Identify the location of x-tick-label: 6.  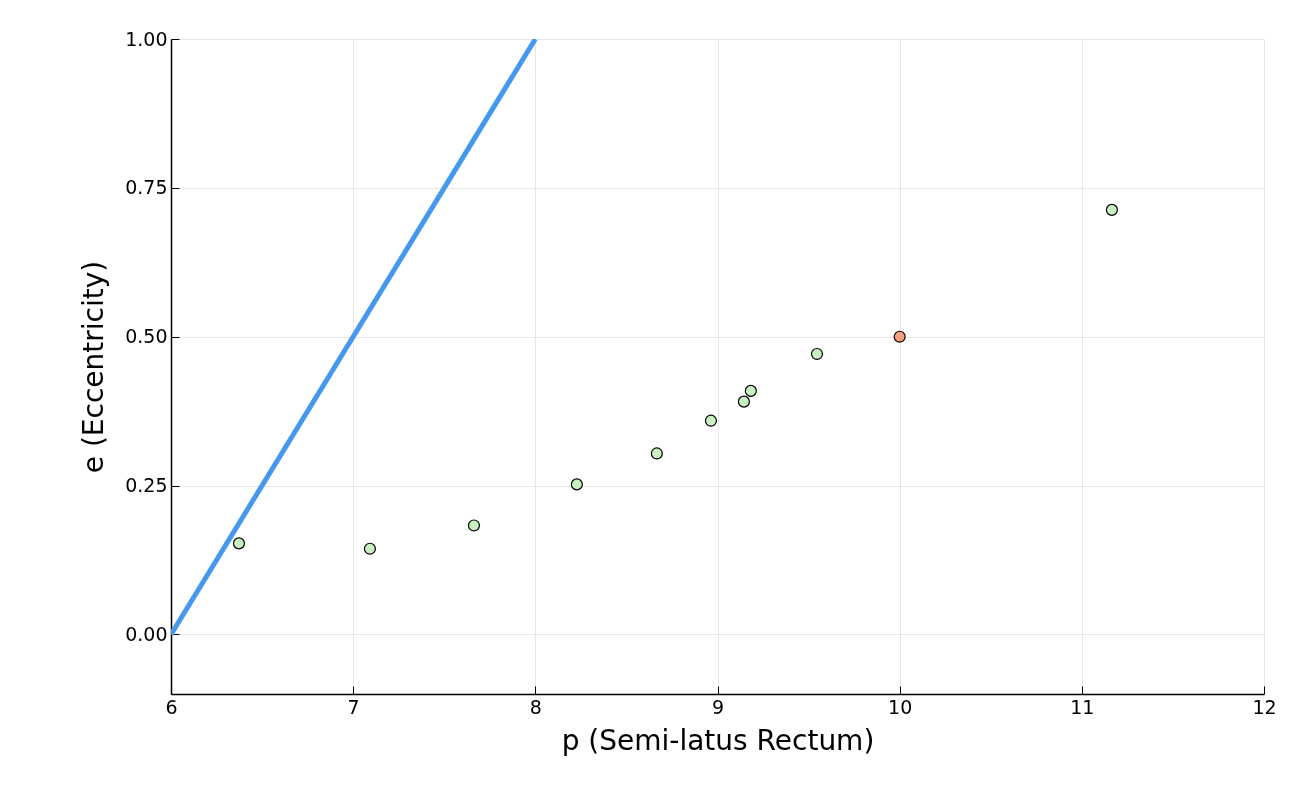
(171, 706).